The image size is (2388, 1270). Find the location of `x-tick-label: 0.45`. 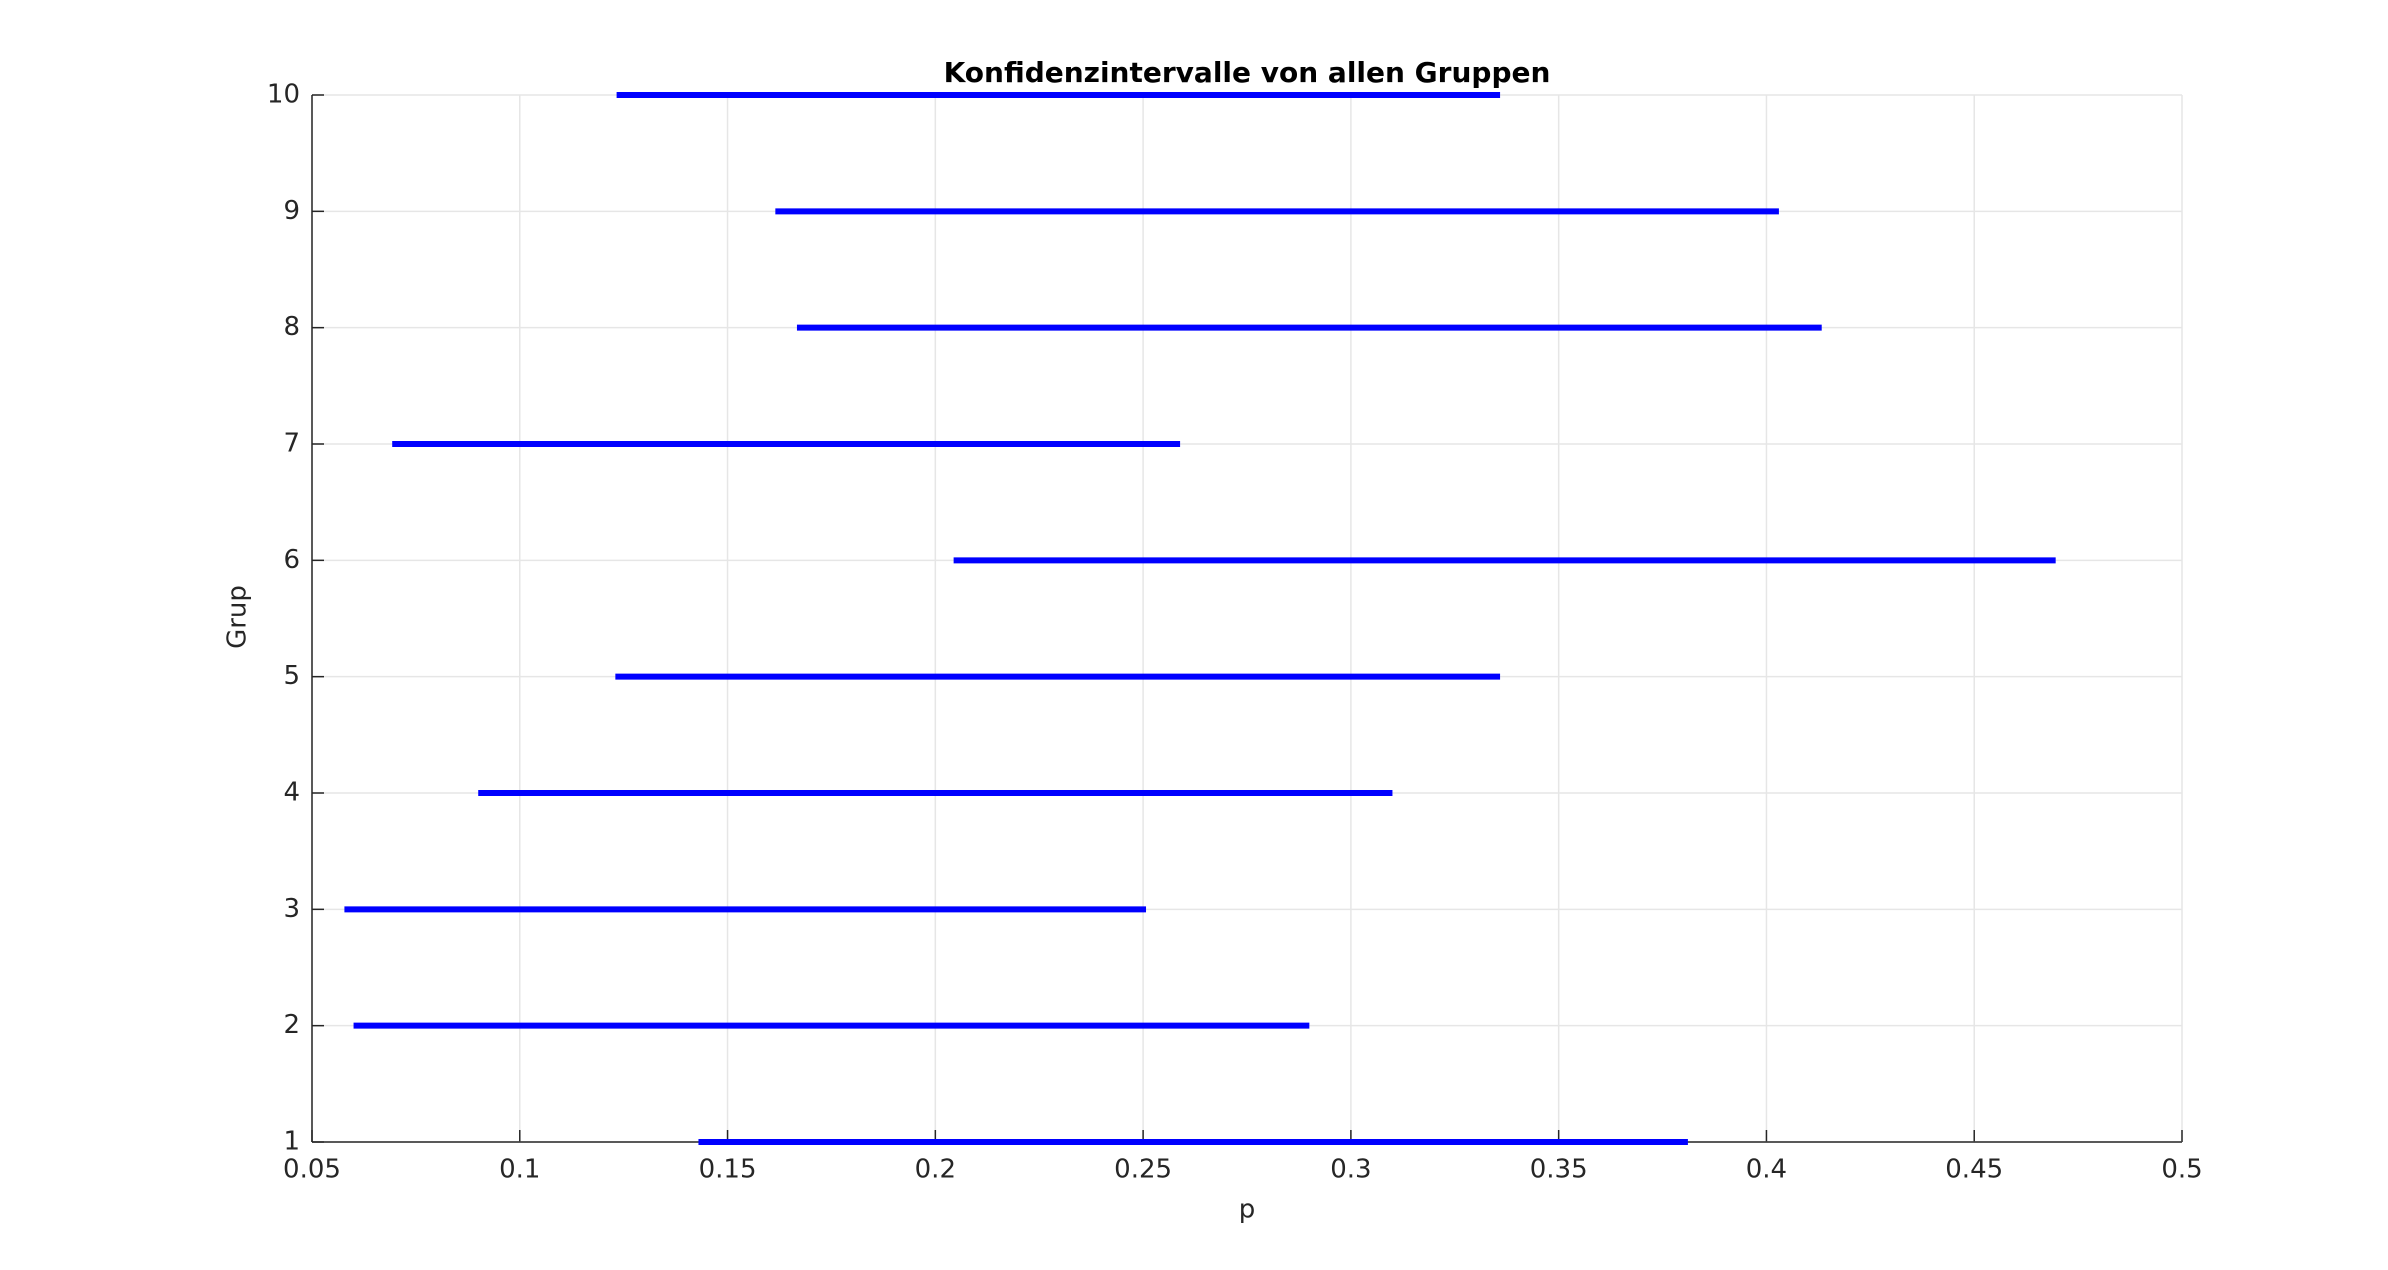

x-tick-label: 0.45 is located at coordinates (1974, 1170).